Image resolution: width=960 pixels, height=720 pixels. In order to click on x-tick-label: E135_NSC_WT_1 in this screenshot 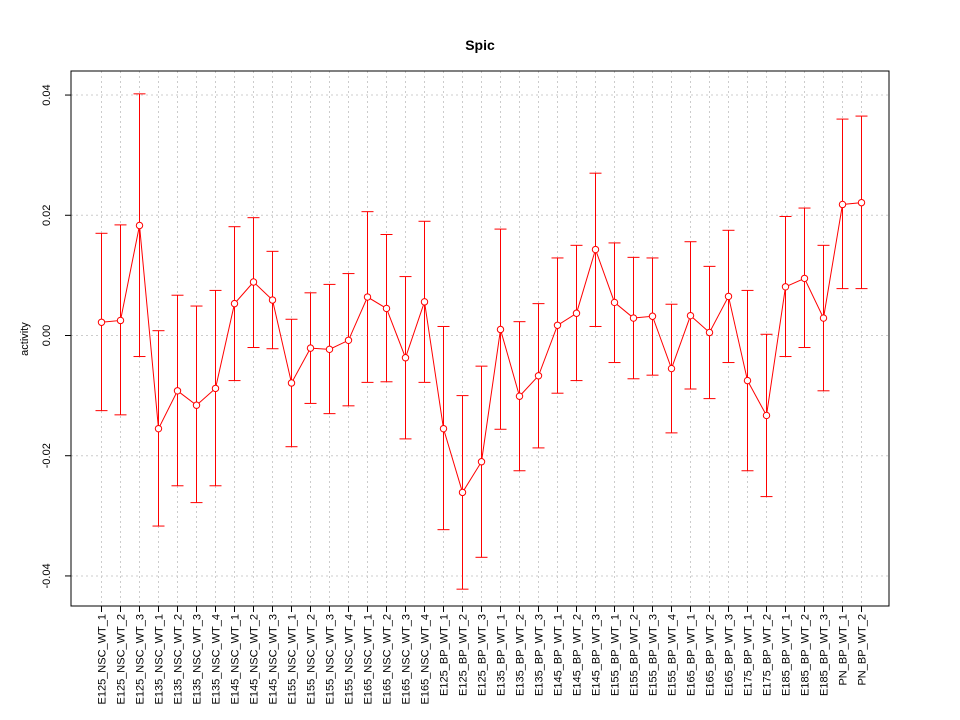, I will do `click(160, 659)`.